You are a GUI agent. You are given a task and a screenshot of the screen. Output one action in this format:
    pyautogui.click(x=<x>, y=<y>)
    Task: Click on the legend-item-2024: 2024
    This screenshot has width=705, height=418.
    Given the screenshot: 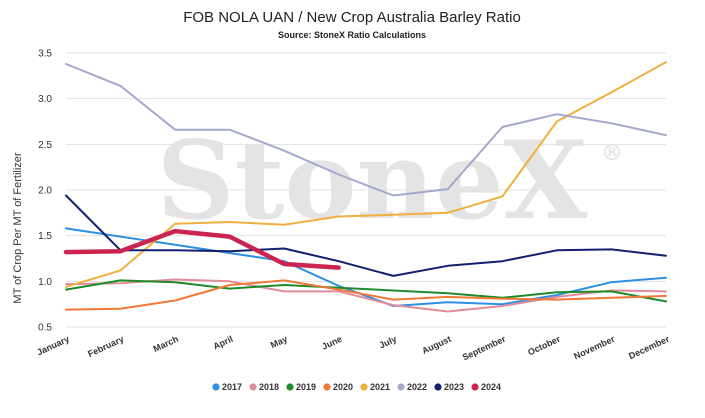 What is the action you would take?
    pyautogui.click(x=486, y=387)
    